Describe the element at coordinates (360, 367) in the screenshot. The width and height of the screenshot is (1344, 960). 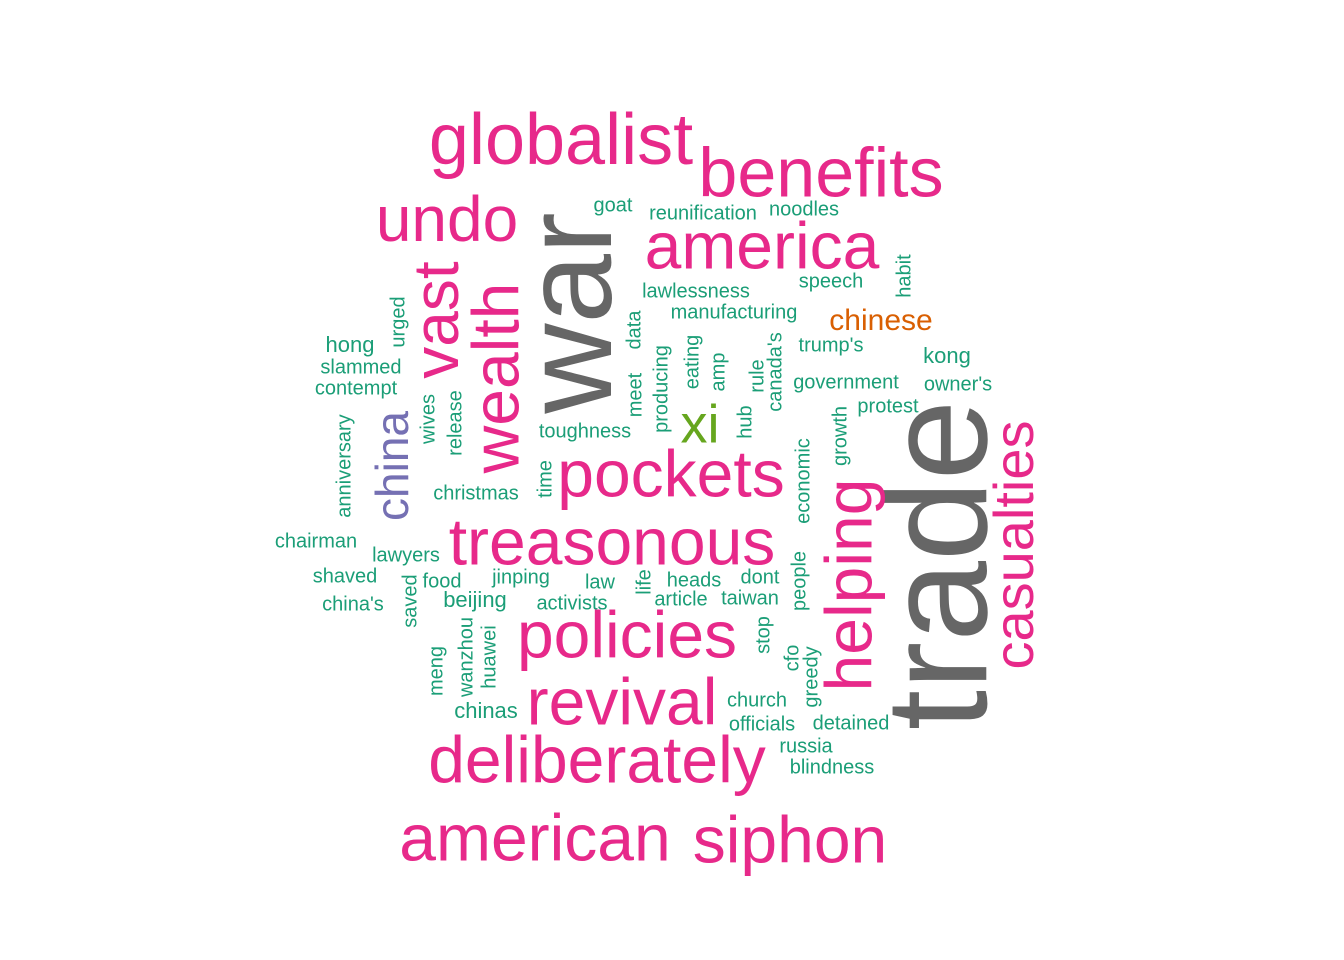
I see `word-slammed: slammed` at that location.